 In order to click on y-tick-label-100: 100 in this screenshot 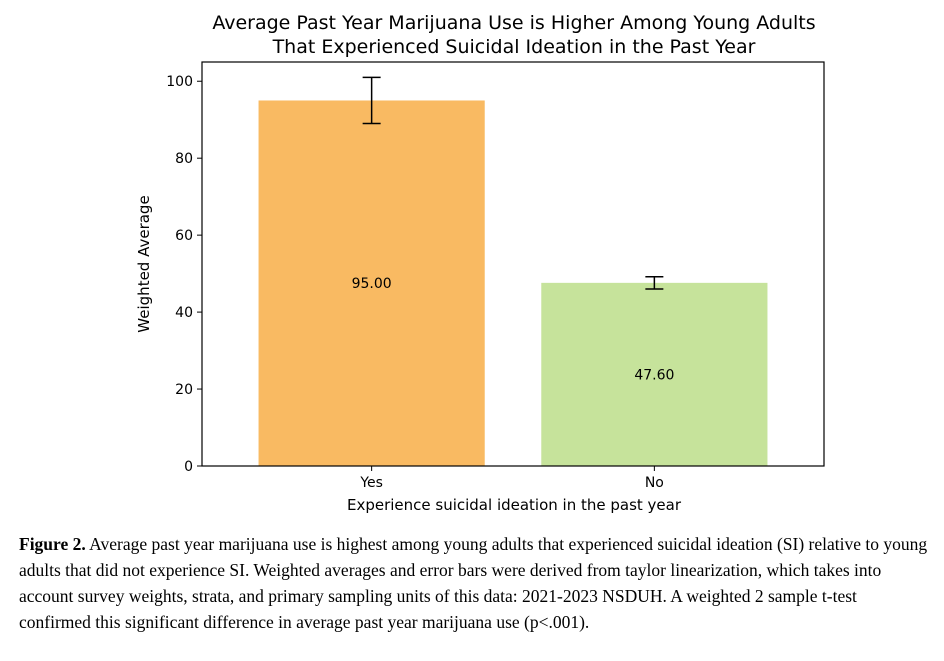, I will do `click(179, 82)`.